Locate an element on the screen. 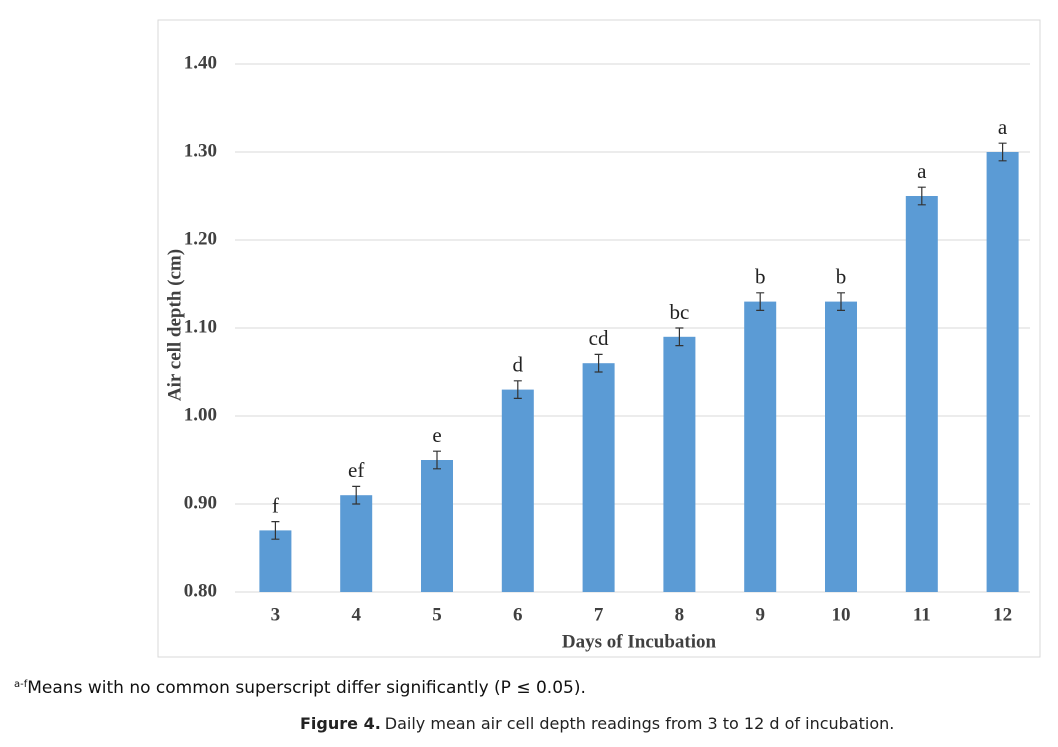 Image resolution: width=1058 pixels, height=747 pixels. footnote-superscript: a-f is located at coordinates (21, 684).